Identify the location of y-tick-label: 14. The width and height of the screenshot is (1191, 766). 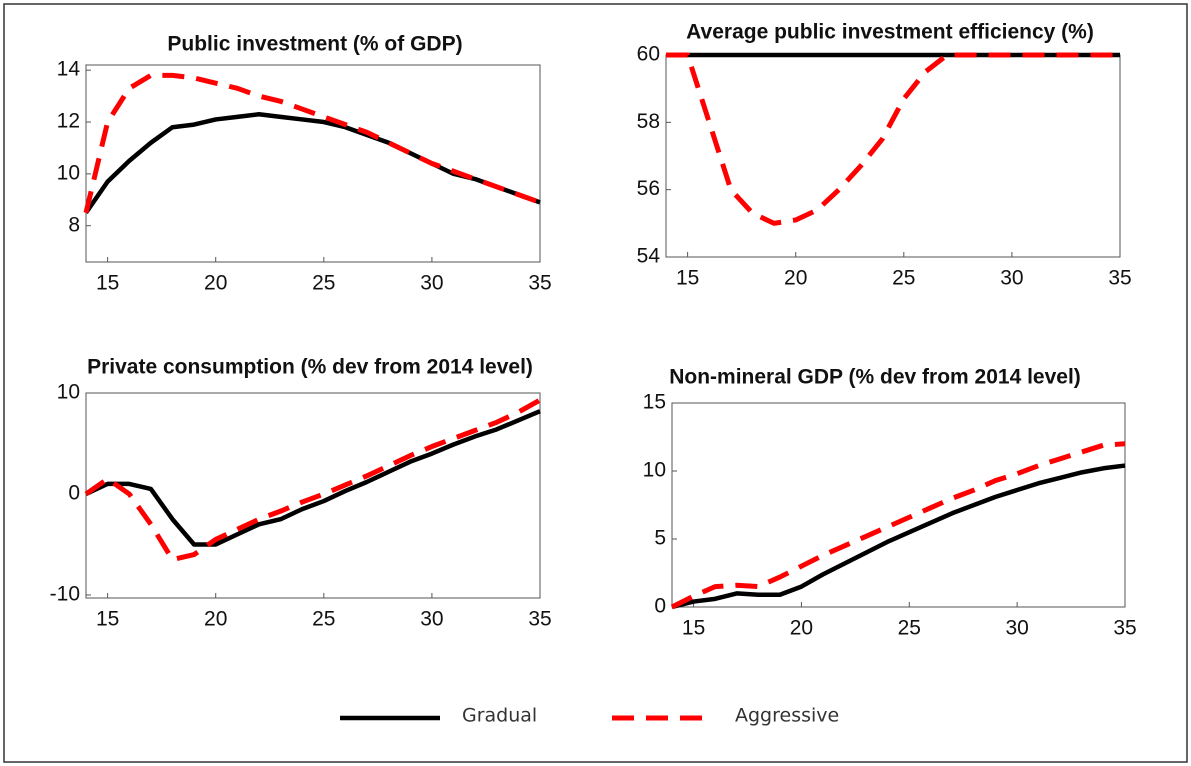
(69, 69).